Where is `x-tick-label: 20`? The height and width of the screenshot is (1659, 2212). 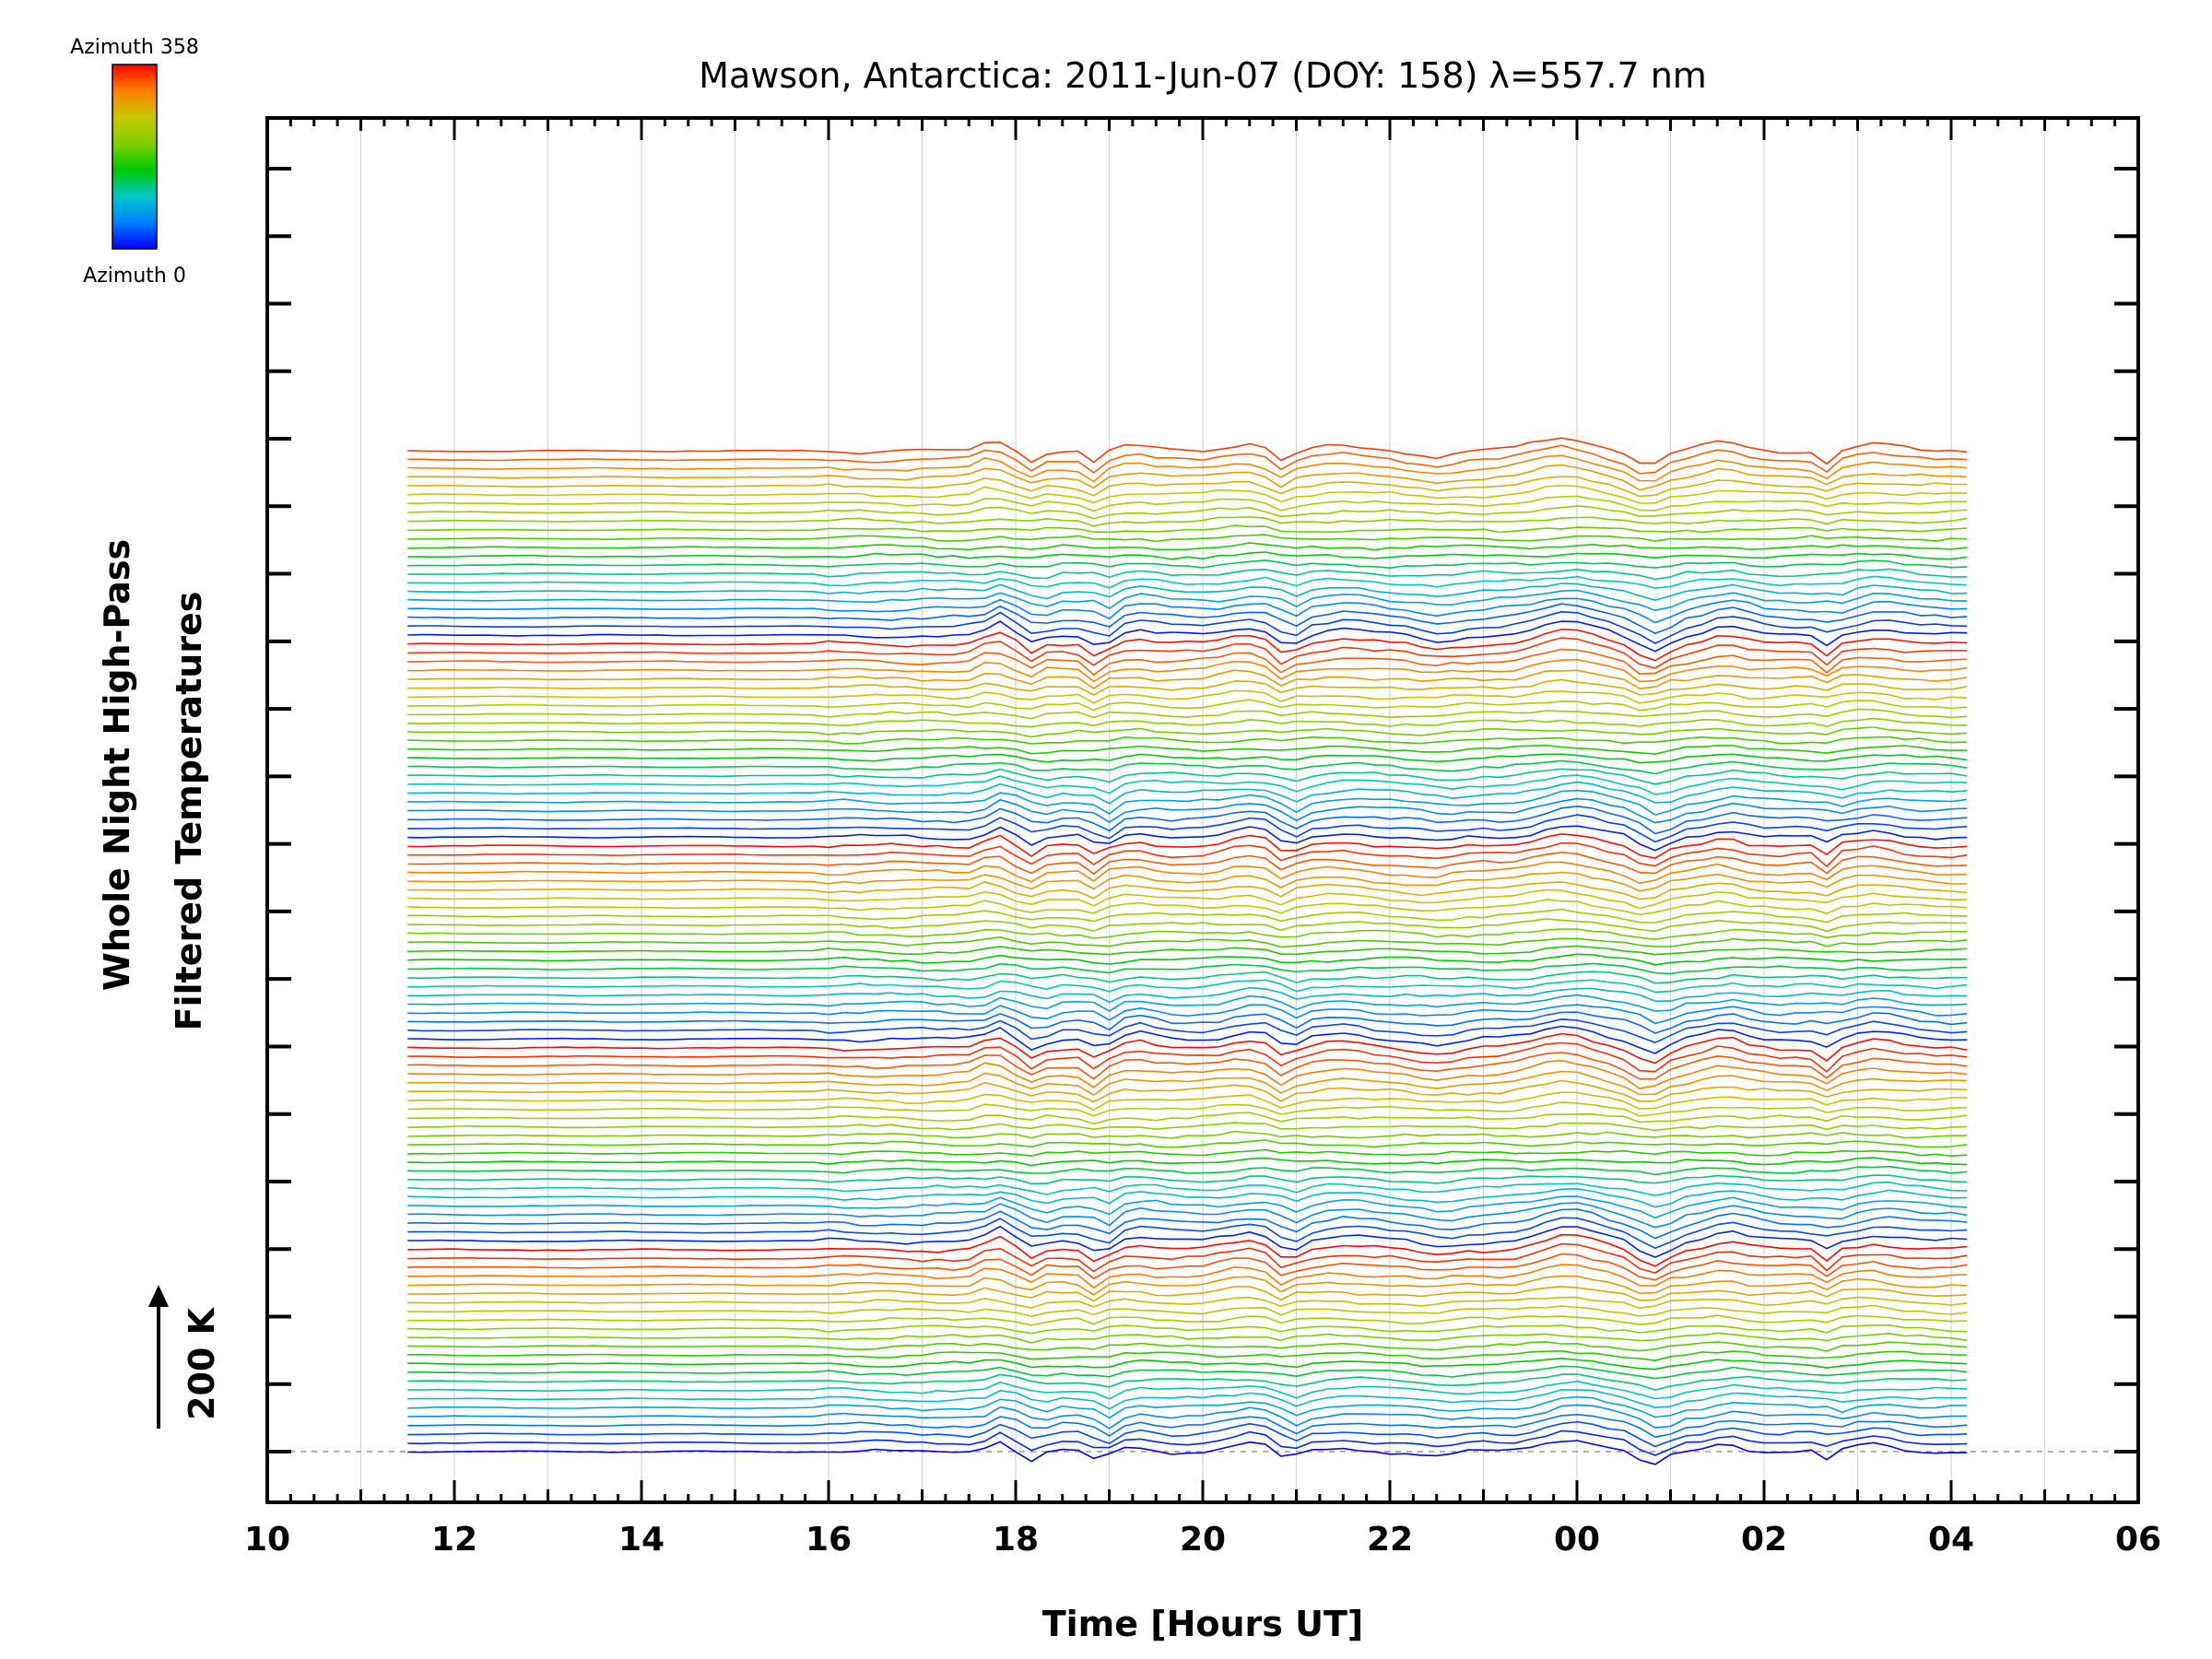
x-tick-label: 20 is located at coordinates (1203, 1540).